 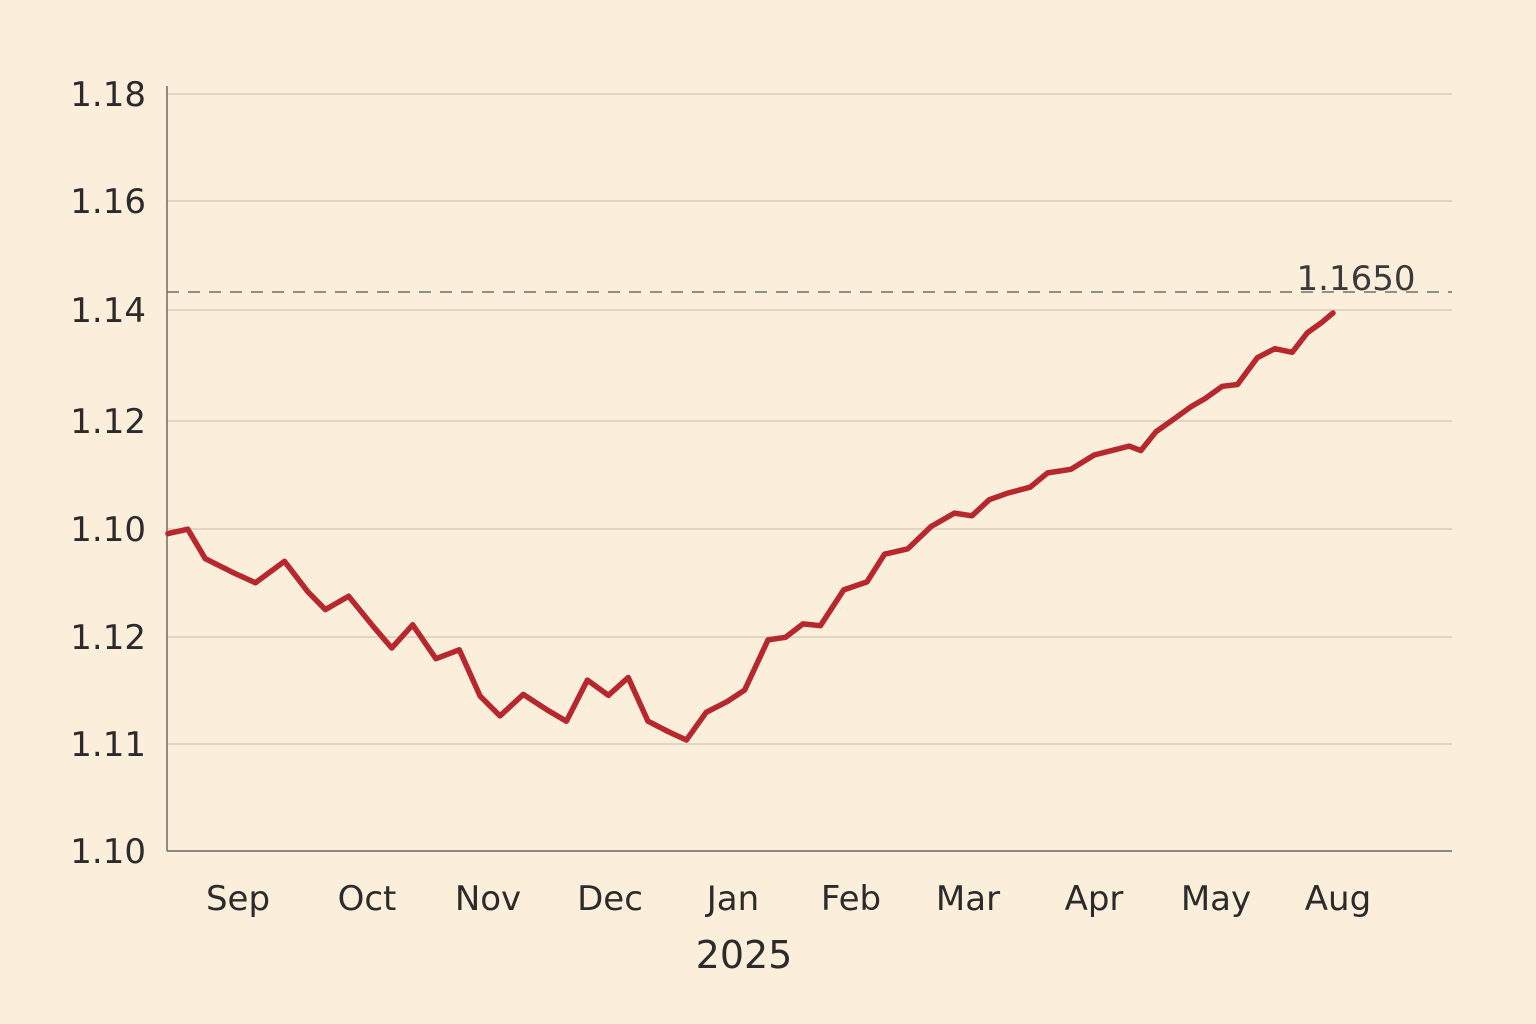 What do you see at coordinates (732, 899) in the screenshot?
I see `x-tick-label: Jan` at bounding box center [732, 899].